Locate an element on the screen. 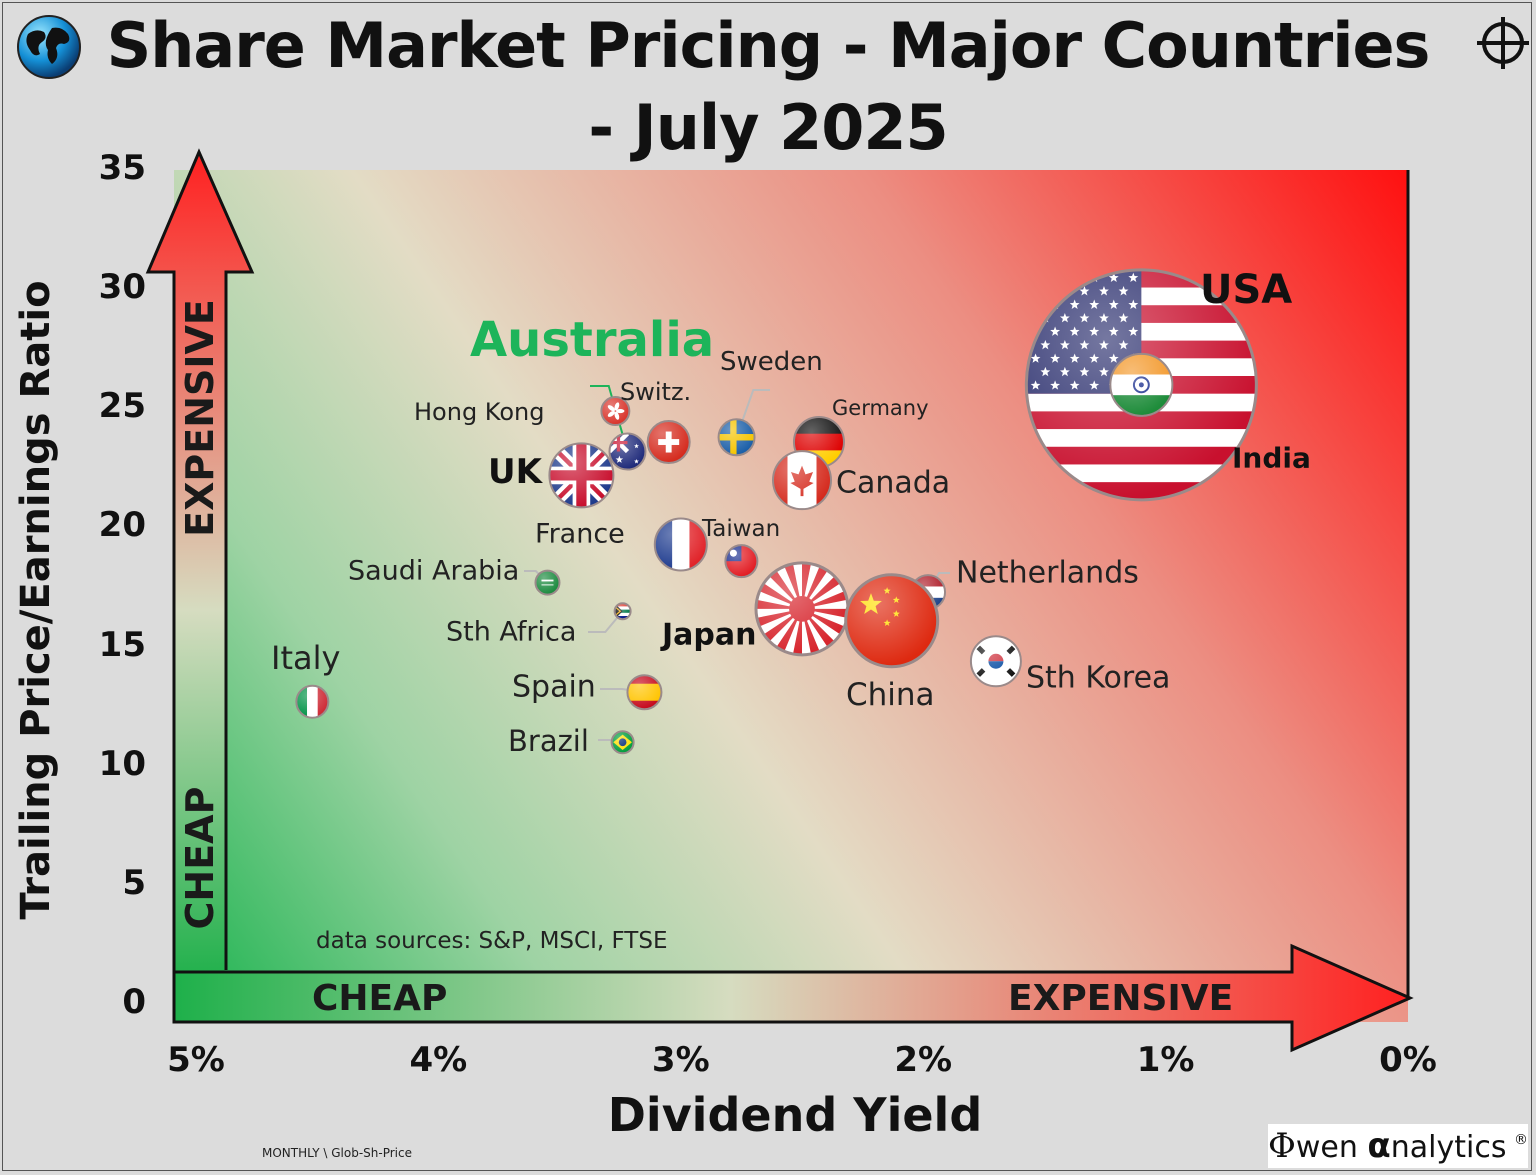  point-label-korea: Sth Korea is located at coordinates (1098, 678).